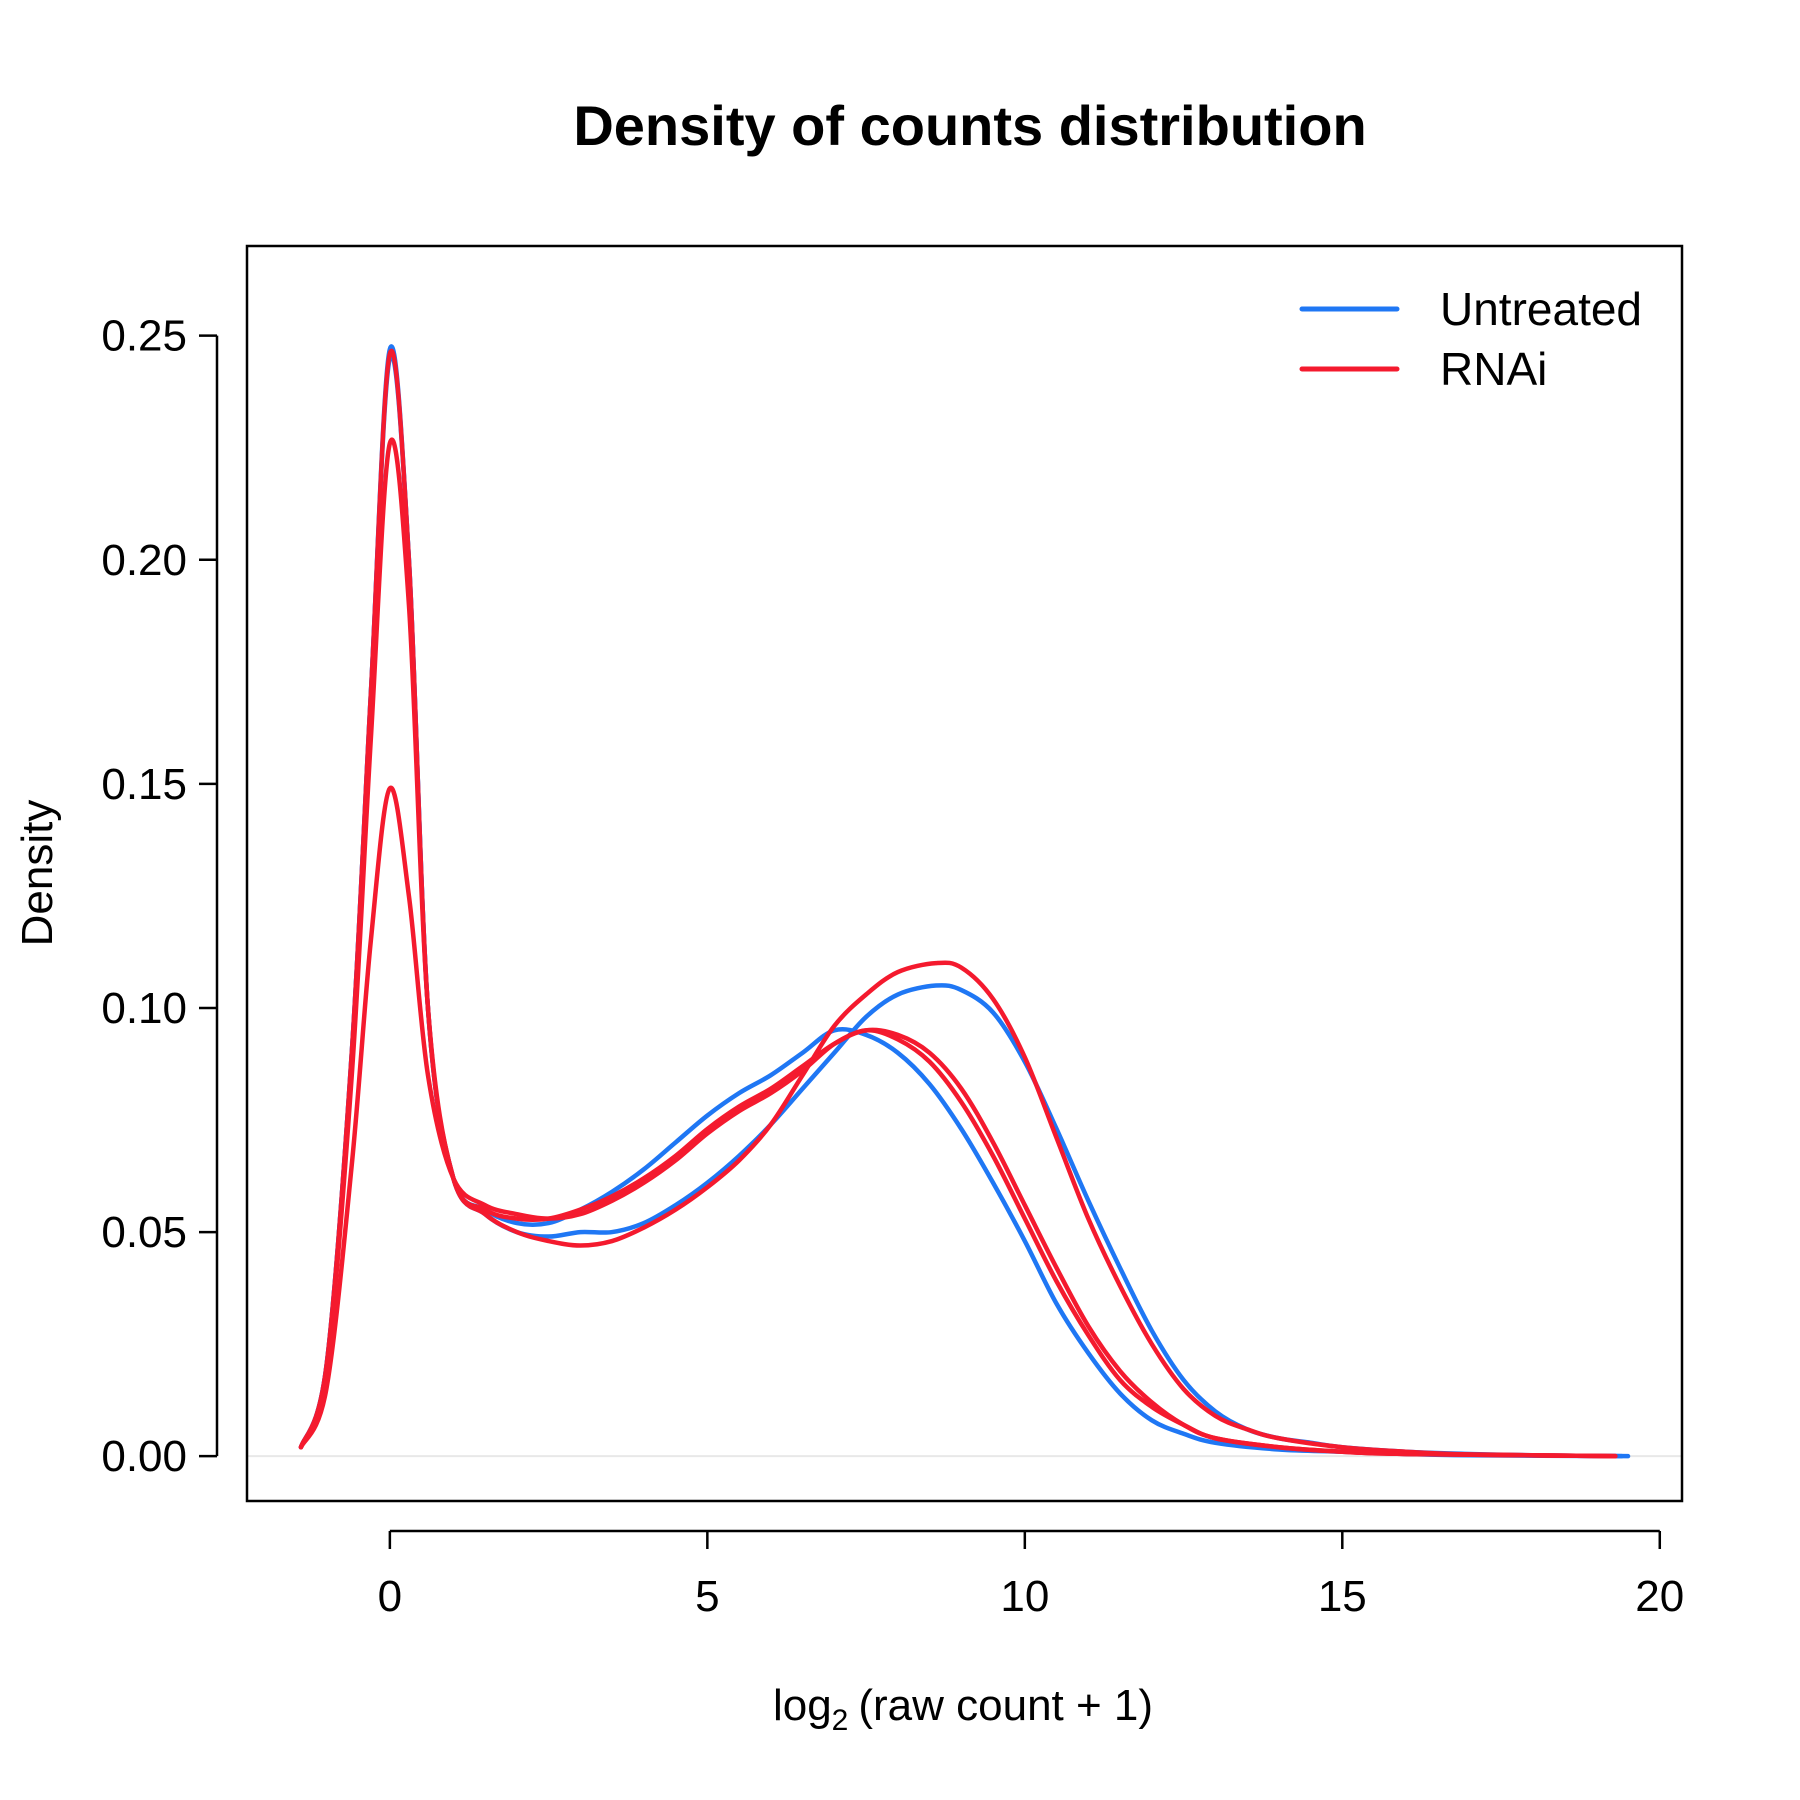  What do you see at coordinates (390, 1596) in the screenshot?
I see `x-tick-label: 0` at bounding box center [390, 1596].